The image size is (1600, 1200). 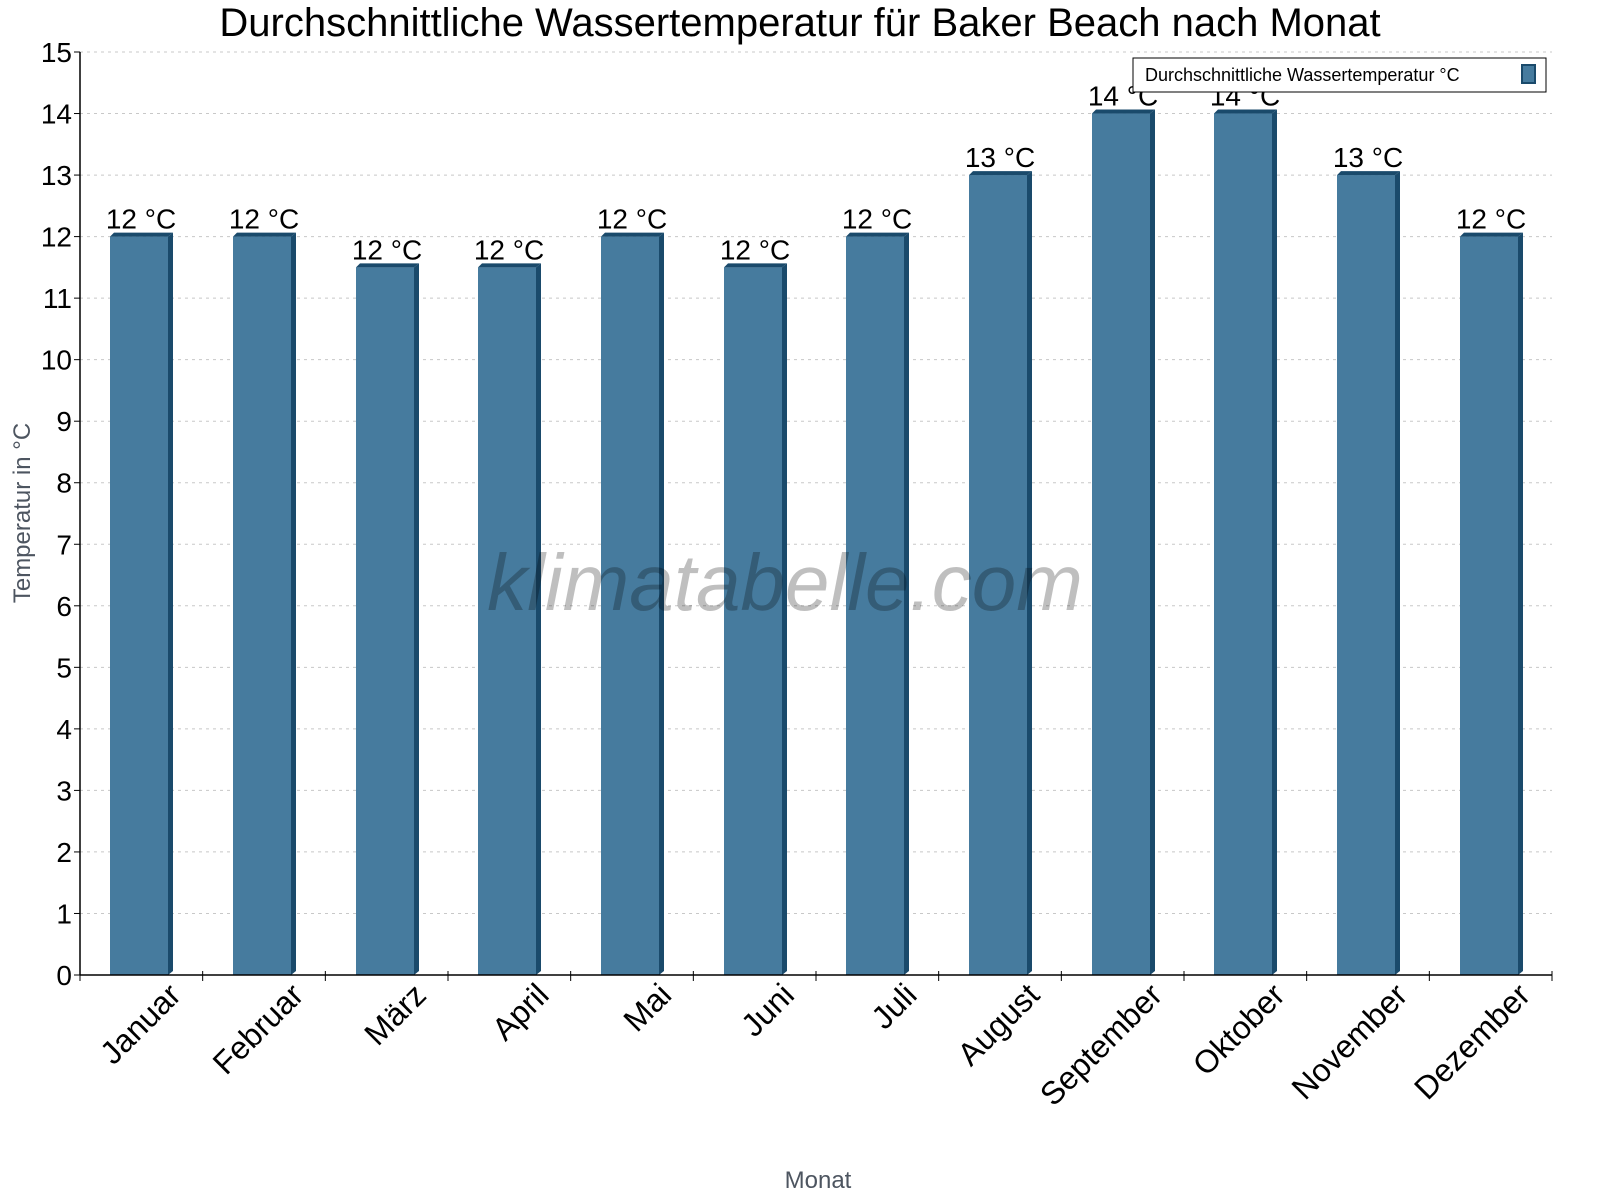 I want to click on legend-label: Durchschnittliche Wassertemperatur °C, so click(x=1302, y=75).